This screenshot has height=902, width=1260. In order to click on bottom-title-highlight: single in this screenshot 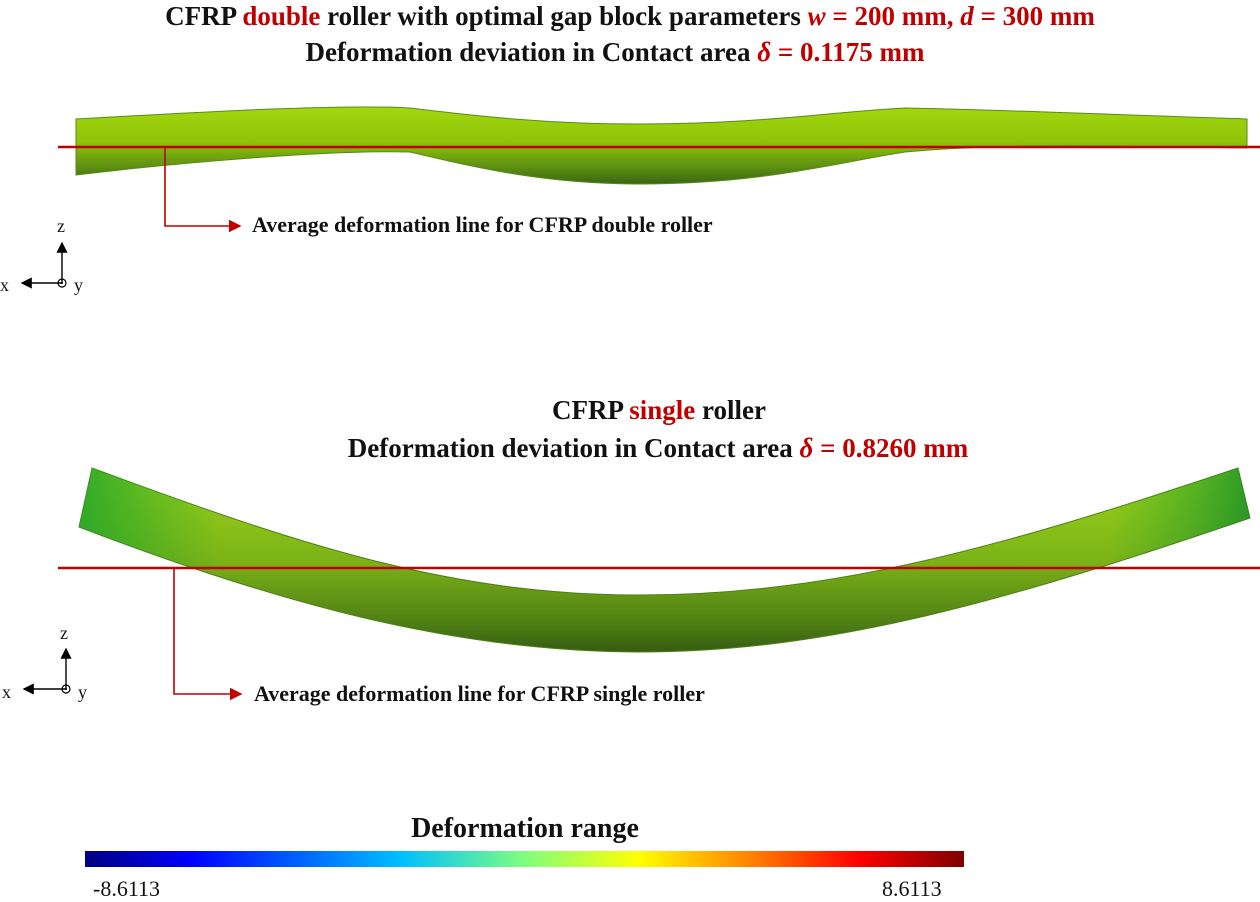, I will do `click(662, 410)`.